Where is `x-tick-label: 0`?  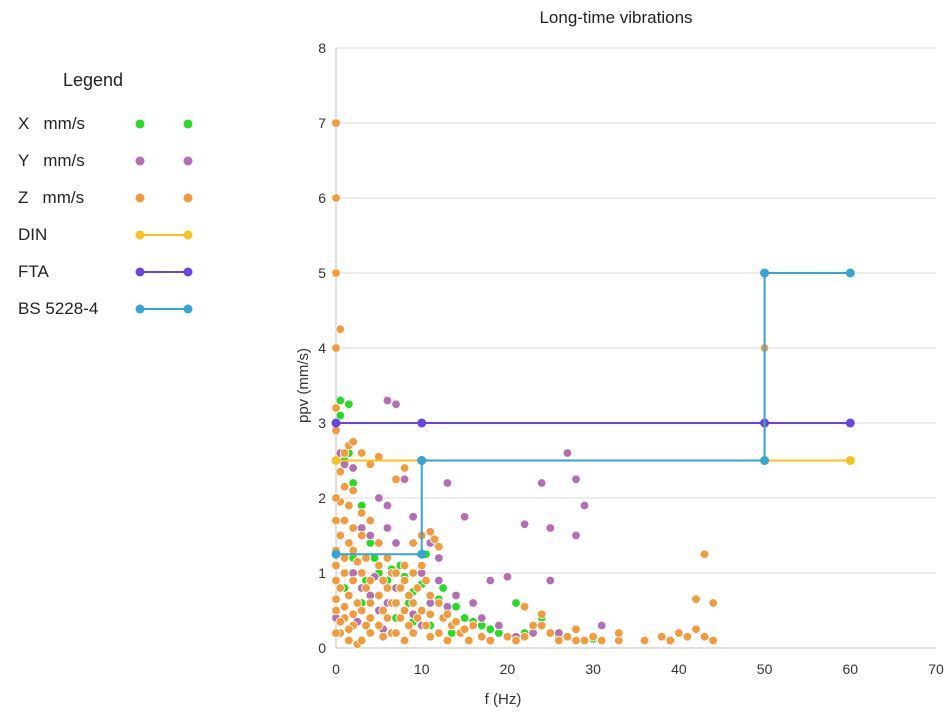 x-tick-label: 0 is located at coordinates (336, 669).